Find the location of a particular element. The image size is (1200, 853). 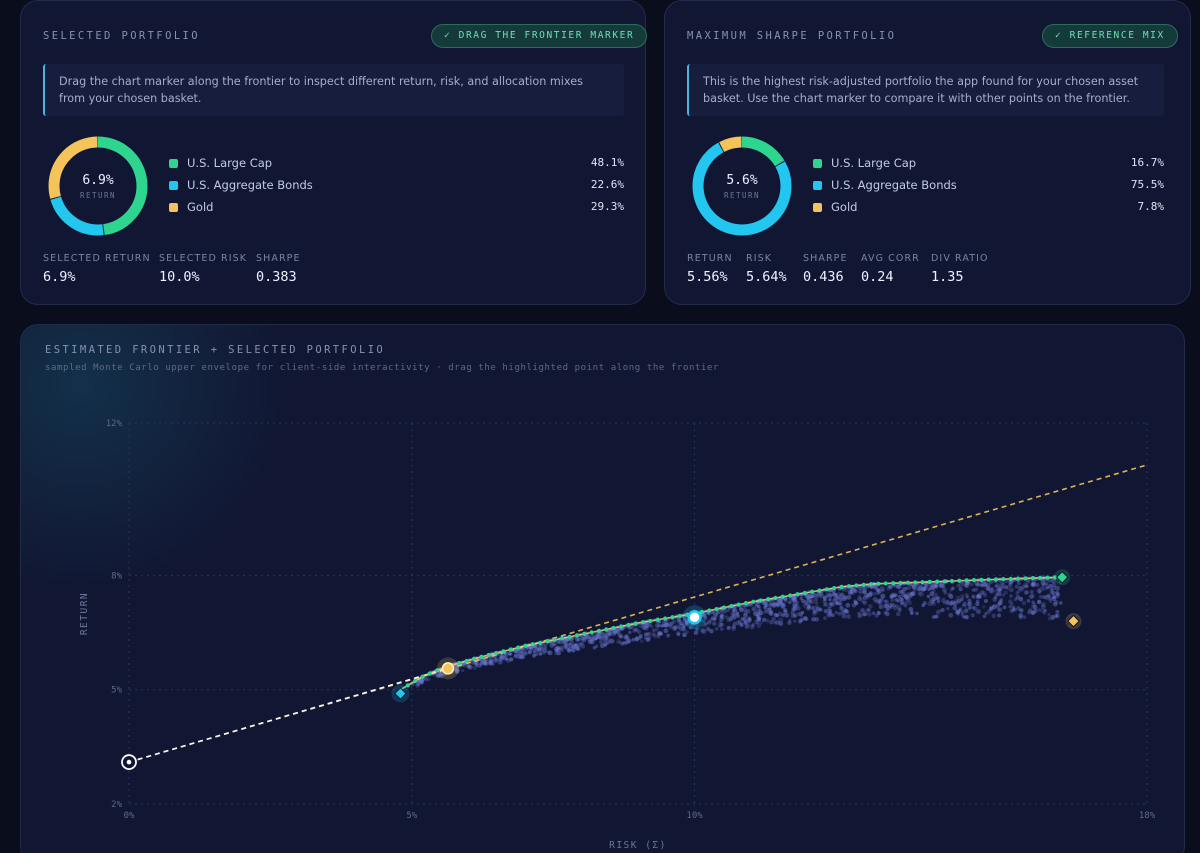

legend-item-gold: Gold 7.8% is located at coordinates (988, 208).